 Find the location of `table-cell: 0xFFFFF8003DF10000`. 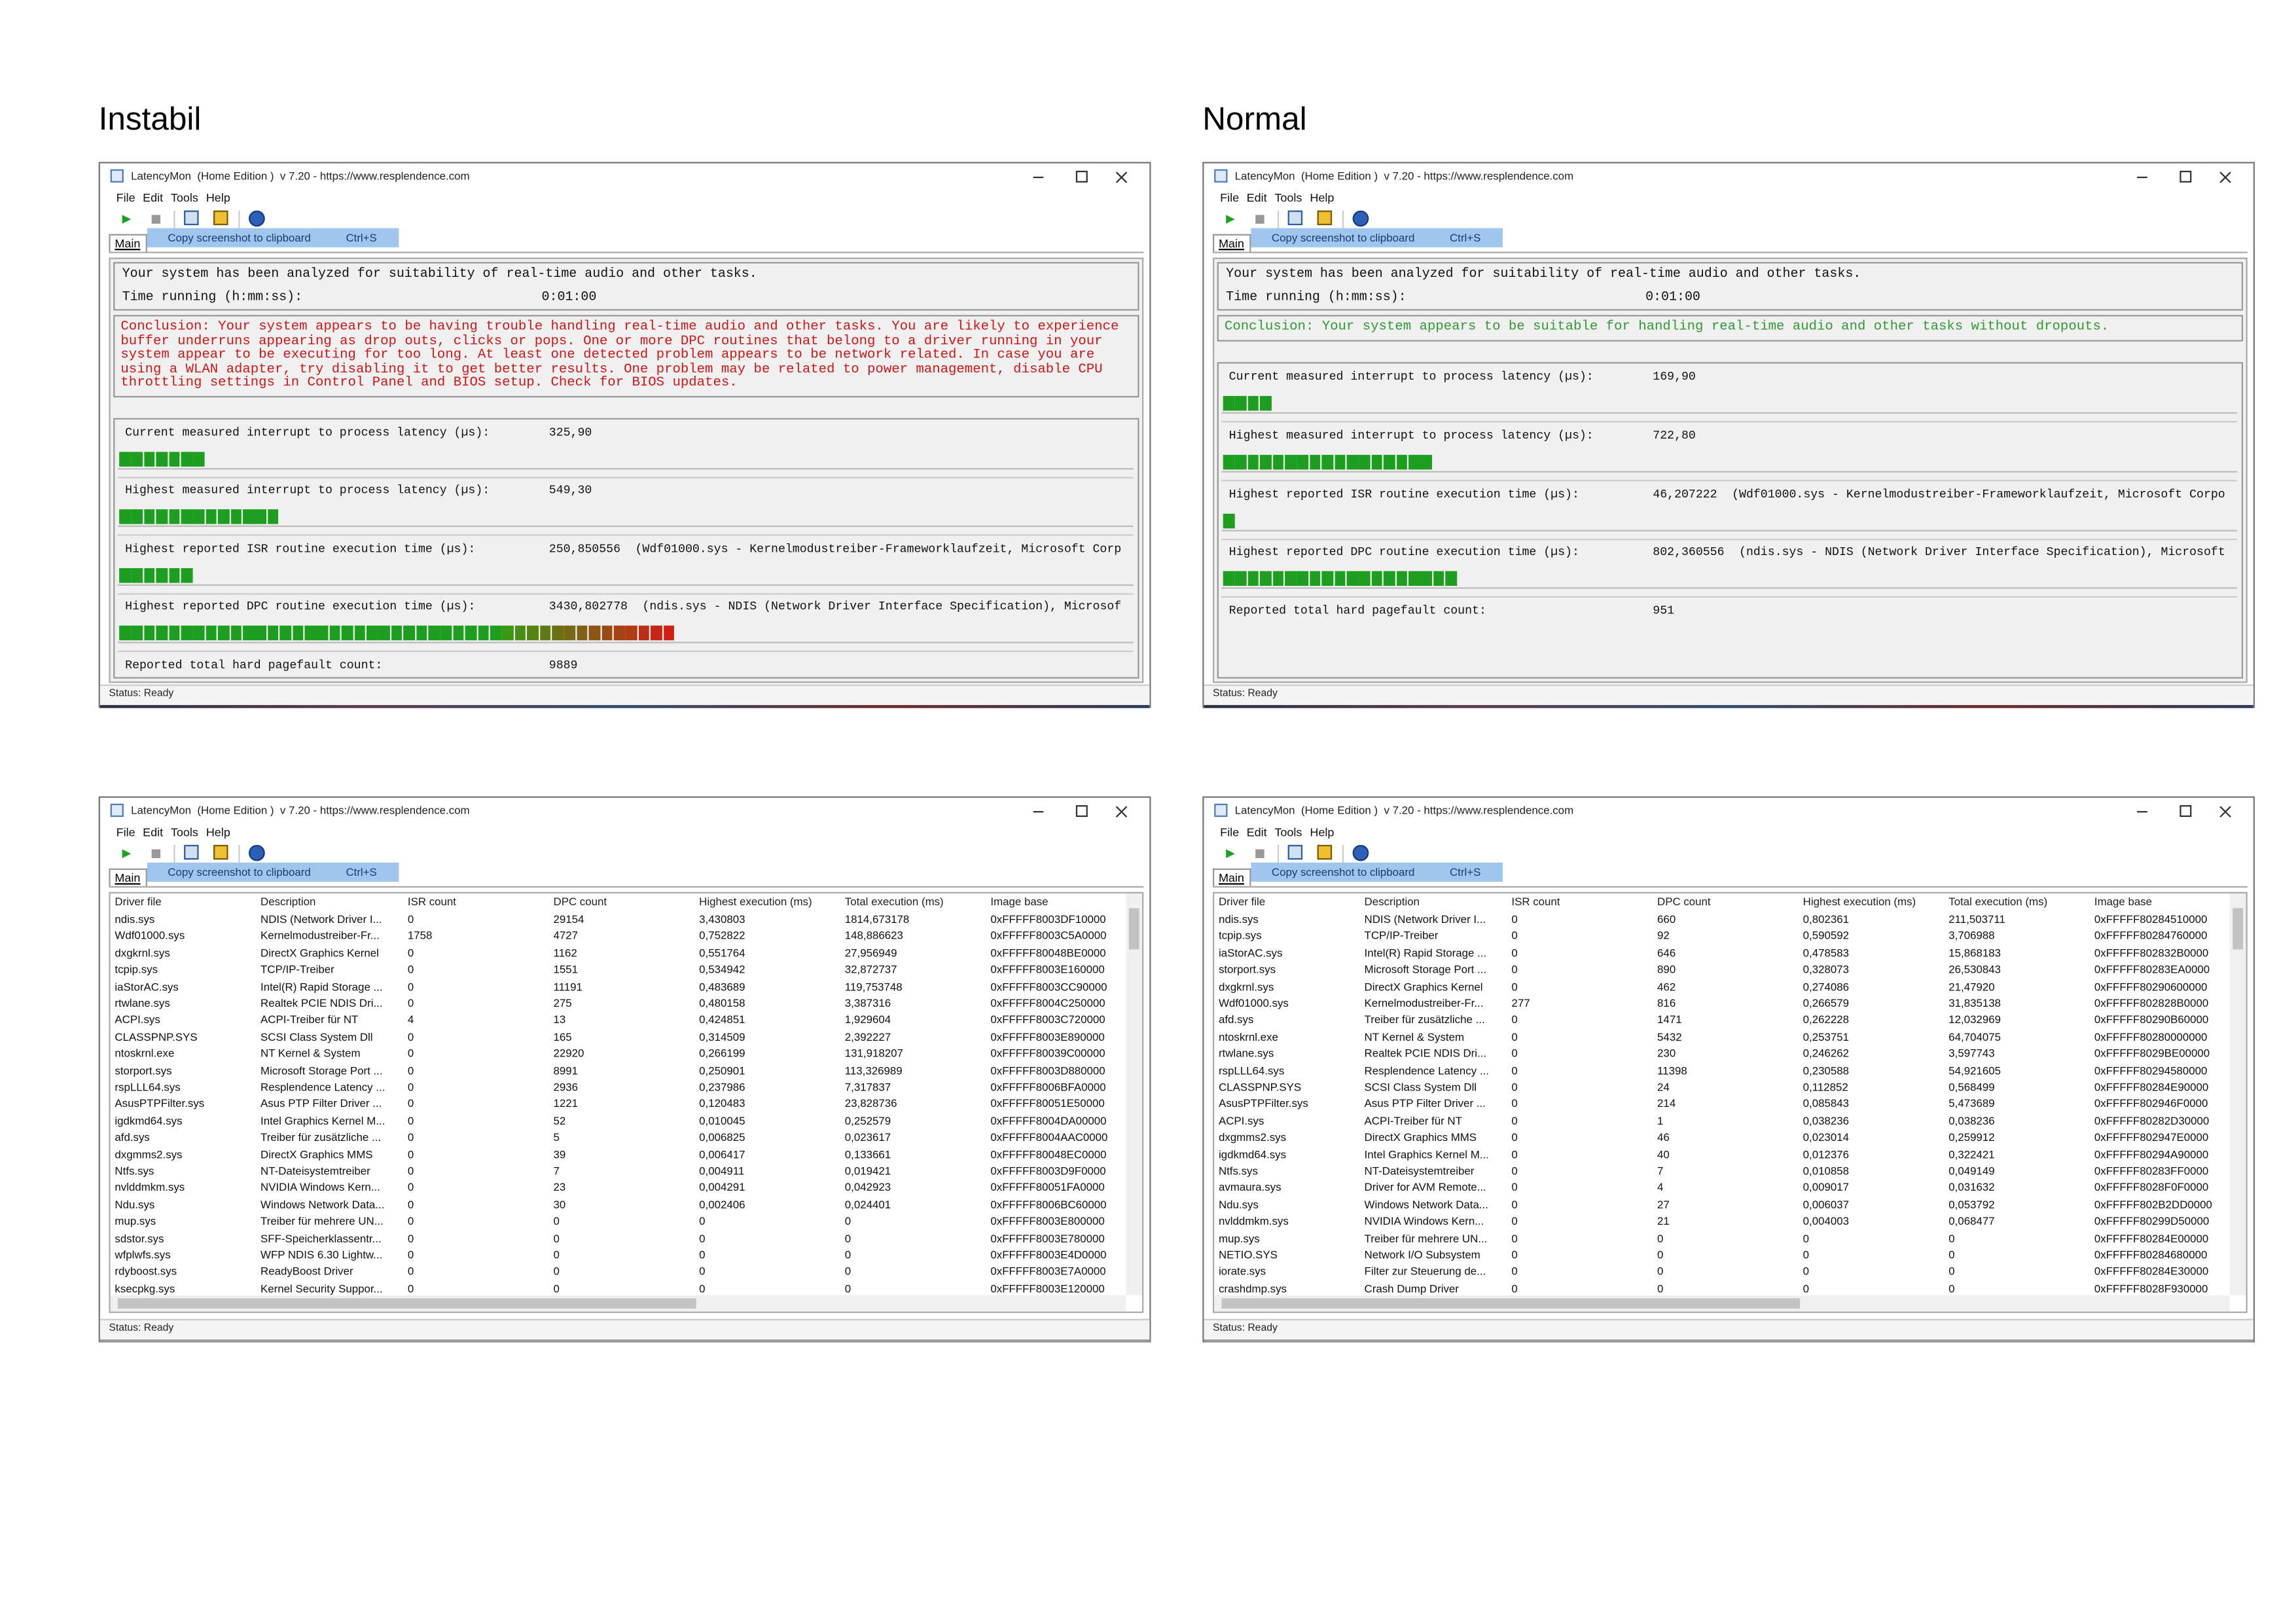

table-cell: 0xFFFFF8003DF10000 is located at coordinates (1048, 919).